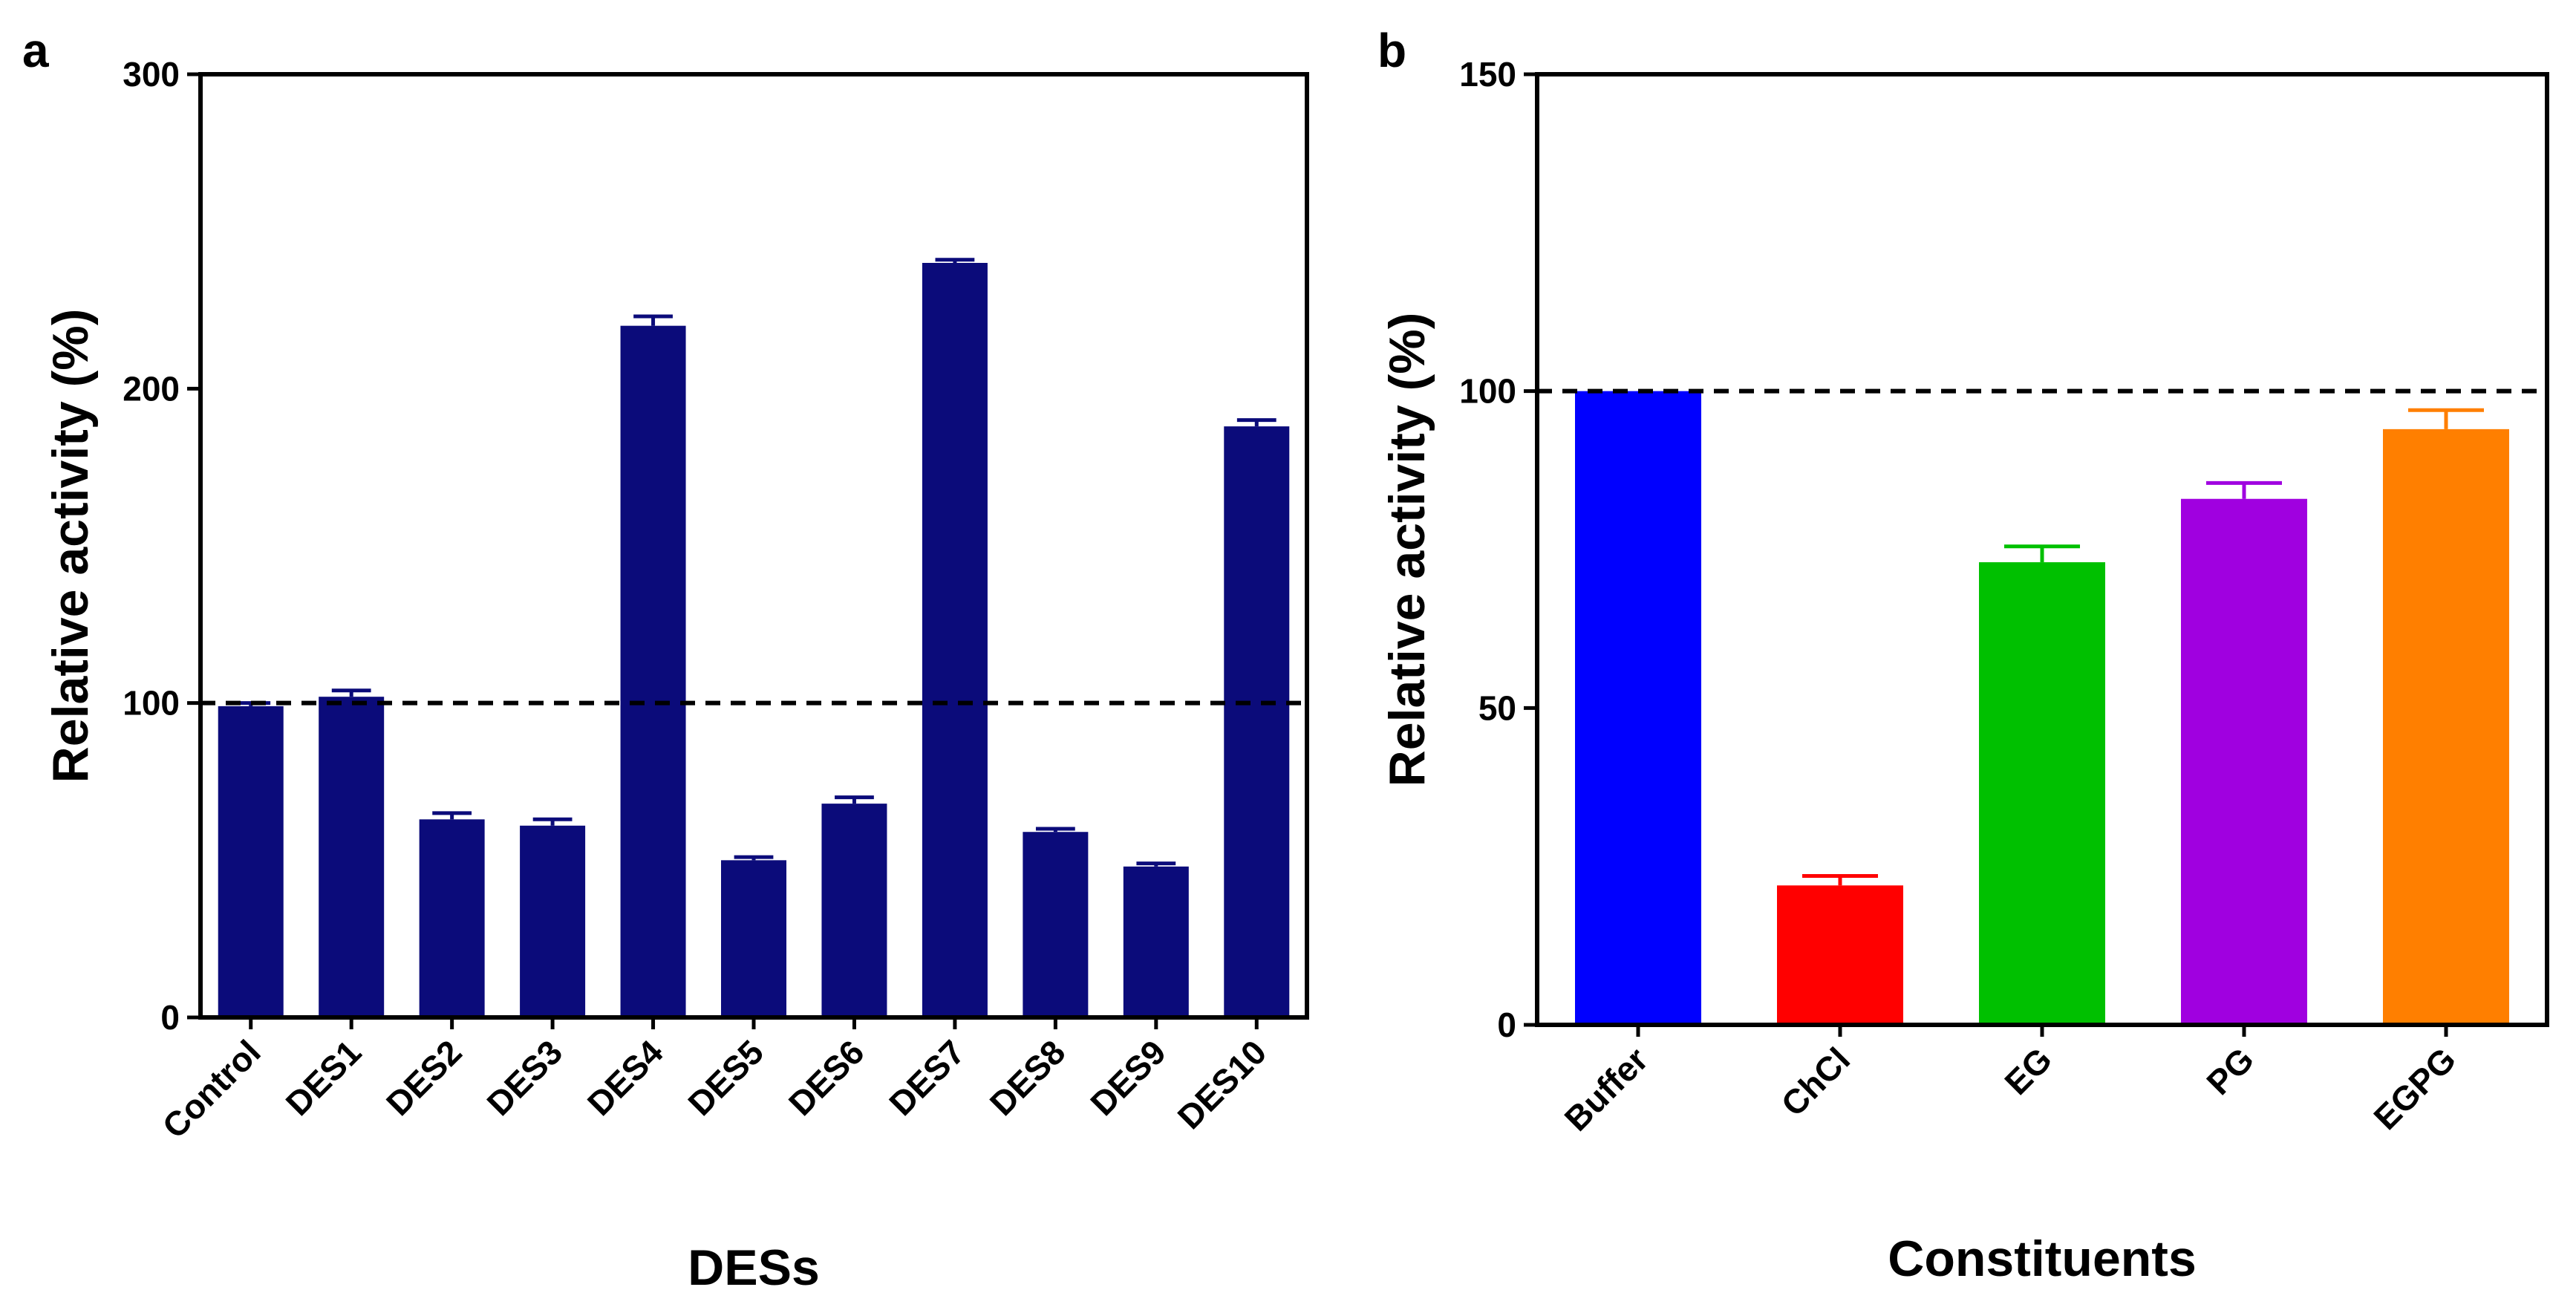 This screenshot has width=2576, height=1313. I want to click on bar-des2, so click(452, 918).